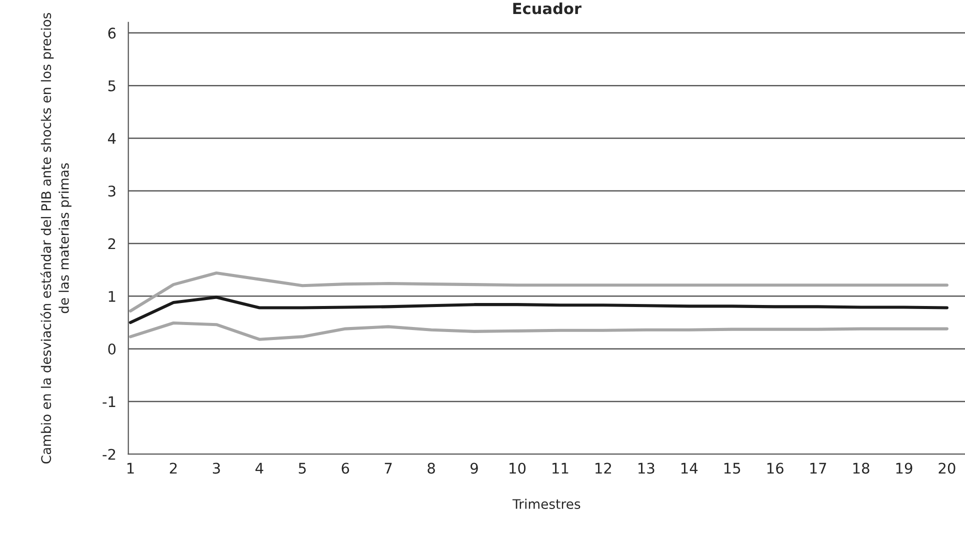 Image resolution: width=965 pixels, height=533 pixels. I want to click on y-tick-label: 3, so click(112, 191).